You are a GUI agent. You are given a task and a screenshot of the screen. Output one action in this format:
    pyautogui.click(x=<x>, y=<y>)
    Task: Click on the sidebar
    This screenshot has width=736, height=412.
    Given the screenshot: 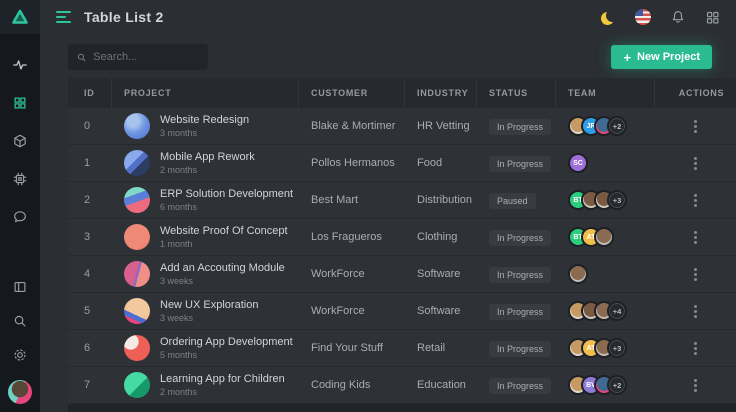 What is the action you would take?
    pyautogui.click(x=20, y=206)
    